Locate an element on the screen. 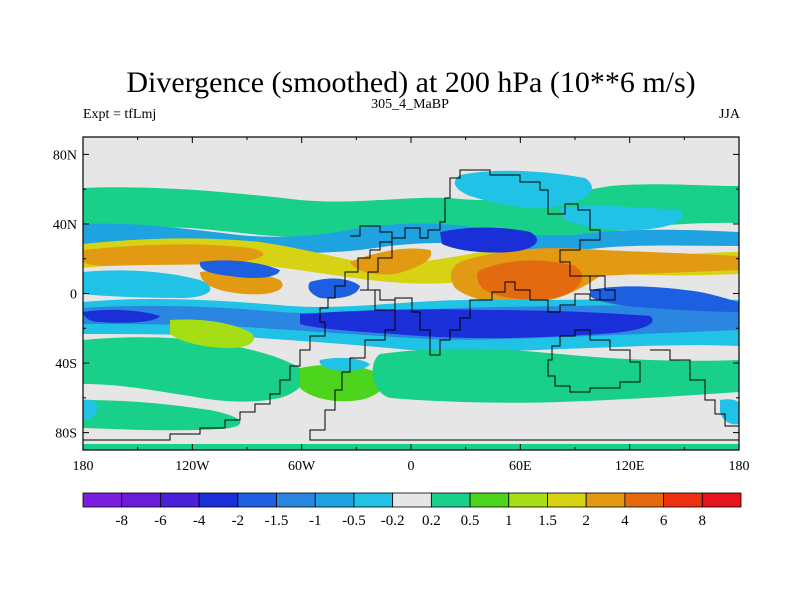 The height and width of the screenshot is (600, 800). field-contour-blue-pac-eq is located at coordinates (121, 316).